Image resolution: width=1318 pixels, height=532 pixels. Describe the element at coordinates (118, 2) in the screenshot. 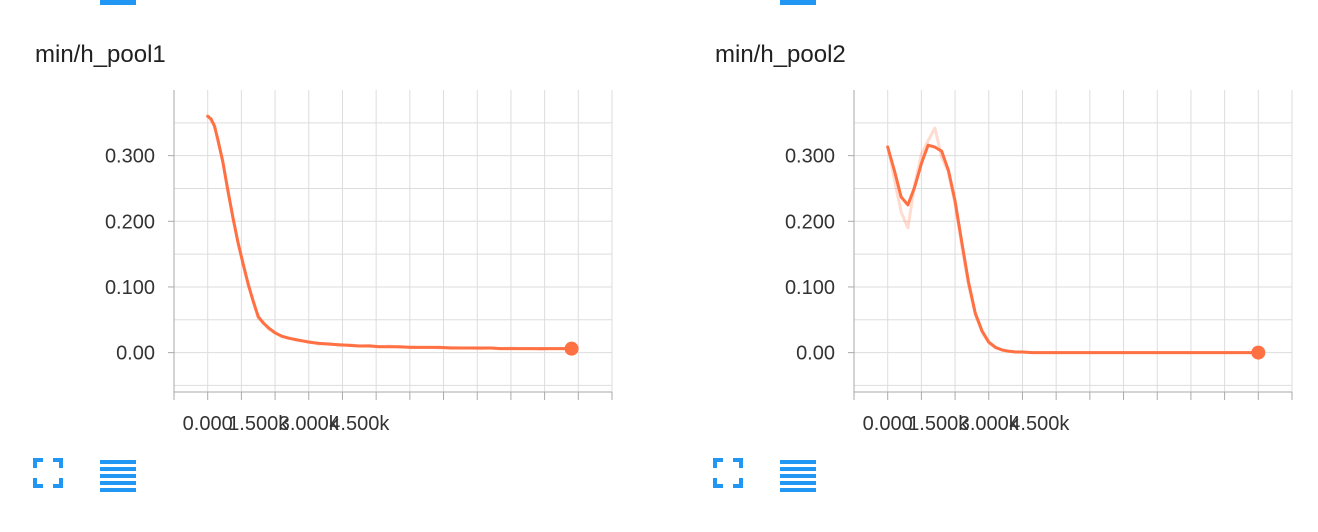

I see `top-icon-left` at that location.